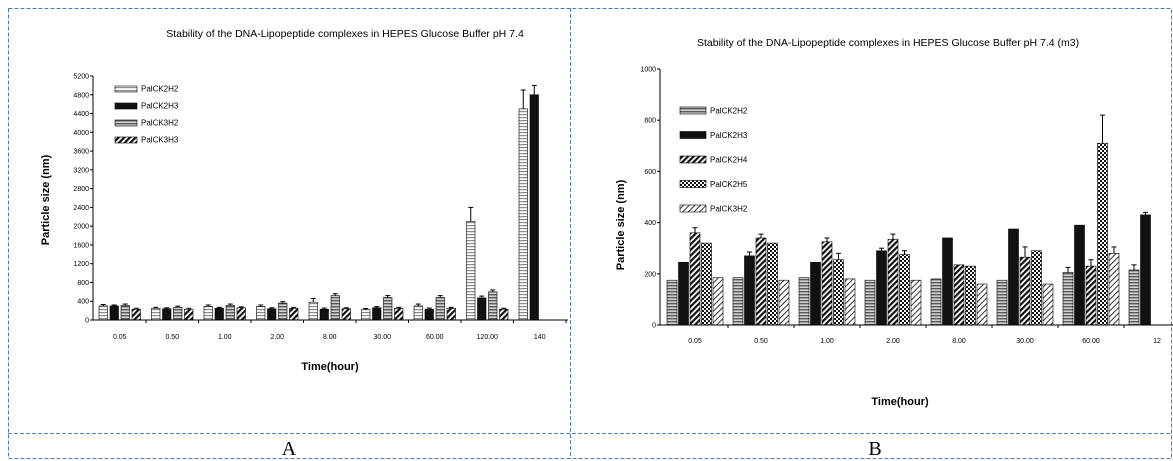  What do you see at coordinates (429, 314) in the screenshot?
I see `chart-a-bar-palck2h3-60.00` at bounding box center [429, 314].